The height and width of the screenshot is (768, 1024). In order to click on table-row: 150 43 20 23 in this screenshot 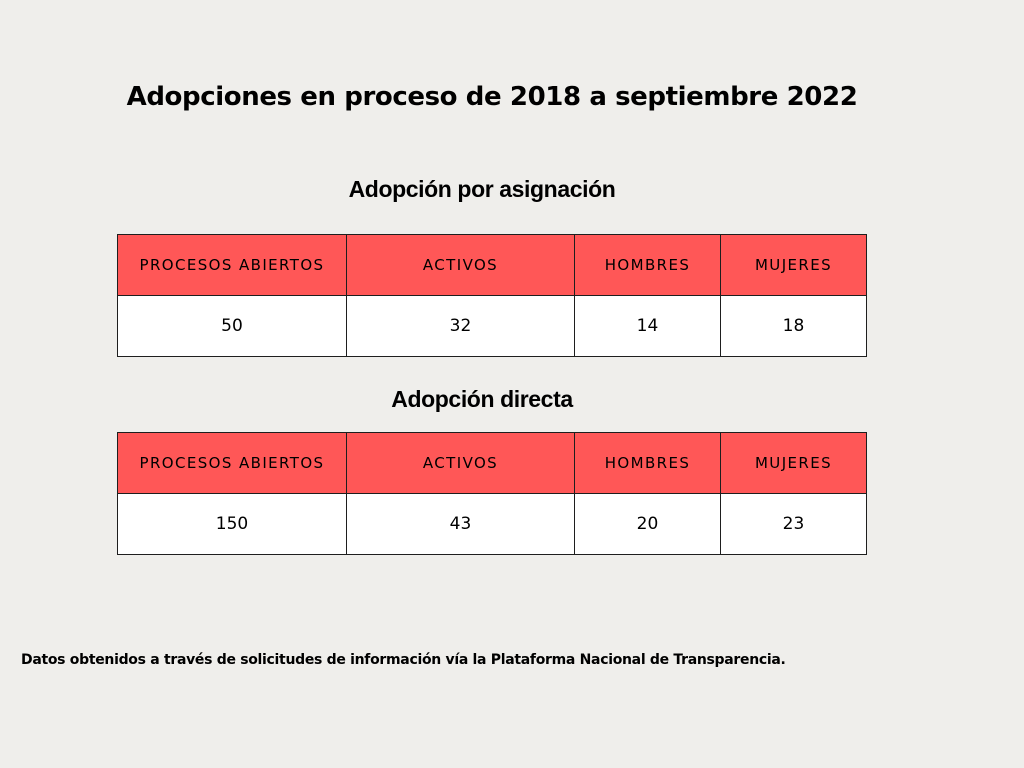, I will do `click(492, 524)`.